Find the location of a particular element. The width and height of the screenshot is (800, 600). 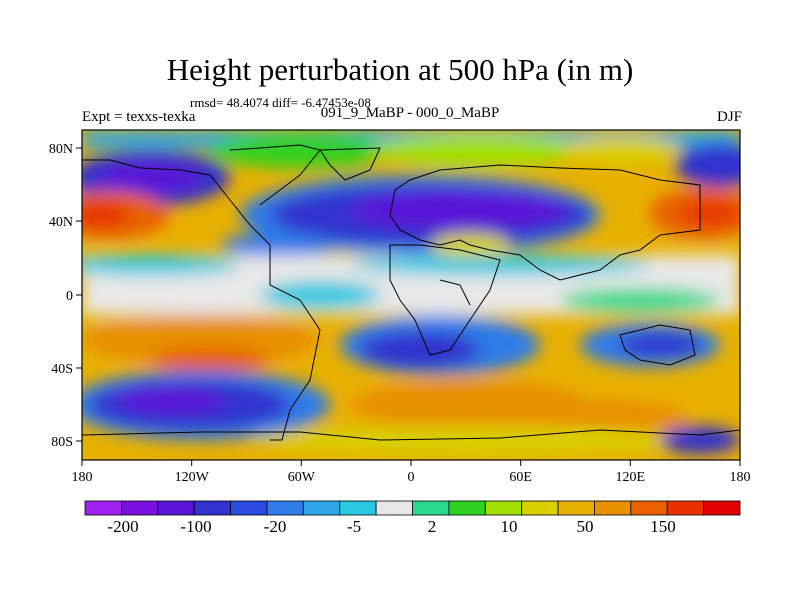

colorbar-label: 10 is located at coordinates (509, 526).